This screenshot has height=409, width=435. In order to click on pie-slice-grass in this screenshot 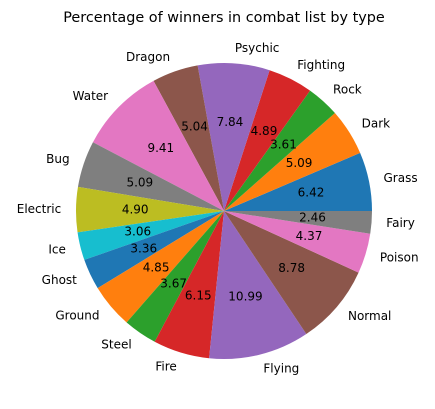, I will do `click(298, 181)`.